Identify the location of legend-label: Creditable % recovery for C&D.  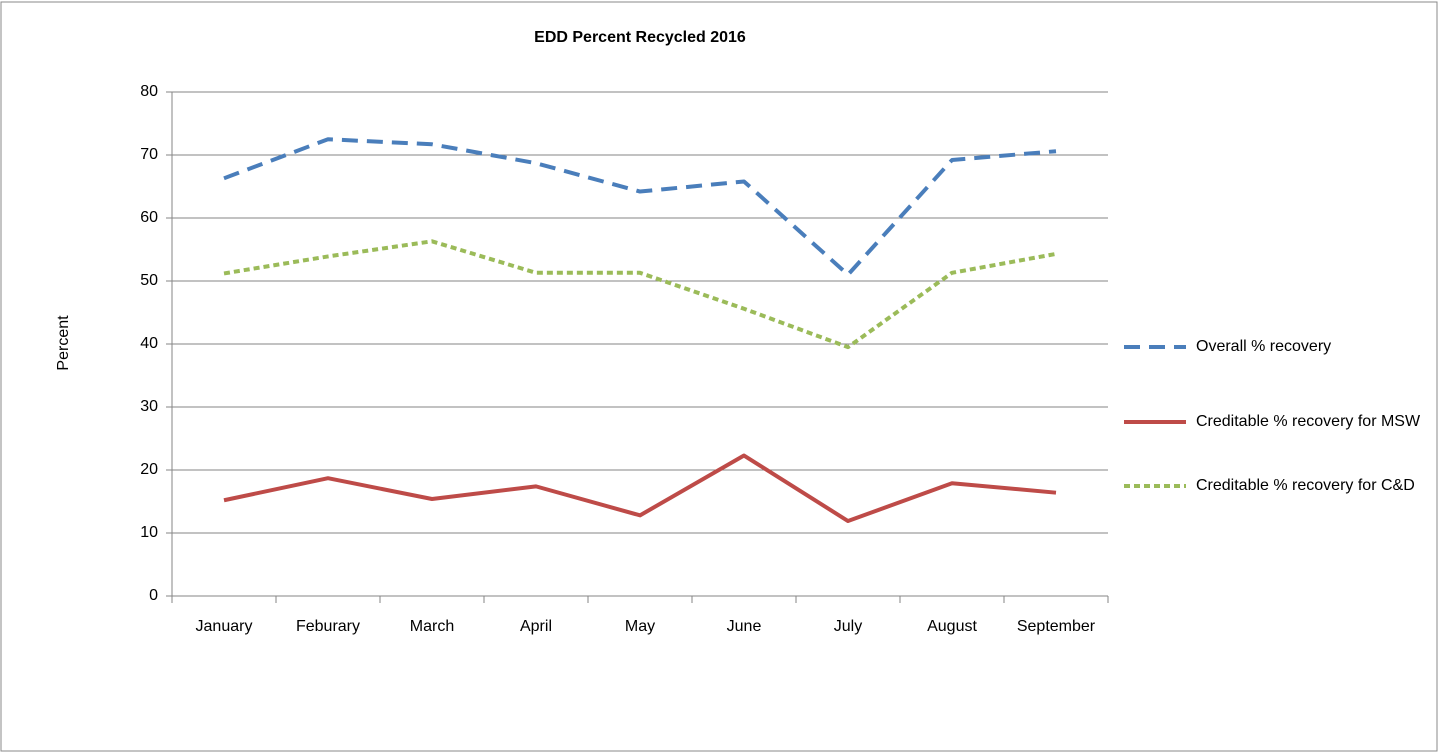
(1305, 485).